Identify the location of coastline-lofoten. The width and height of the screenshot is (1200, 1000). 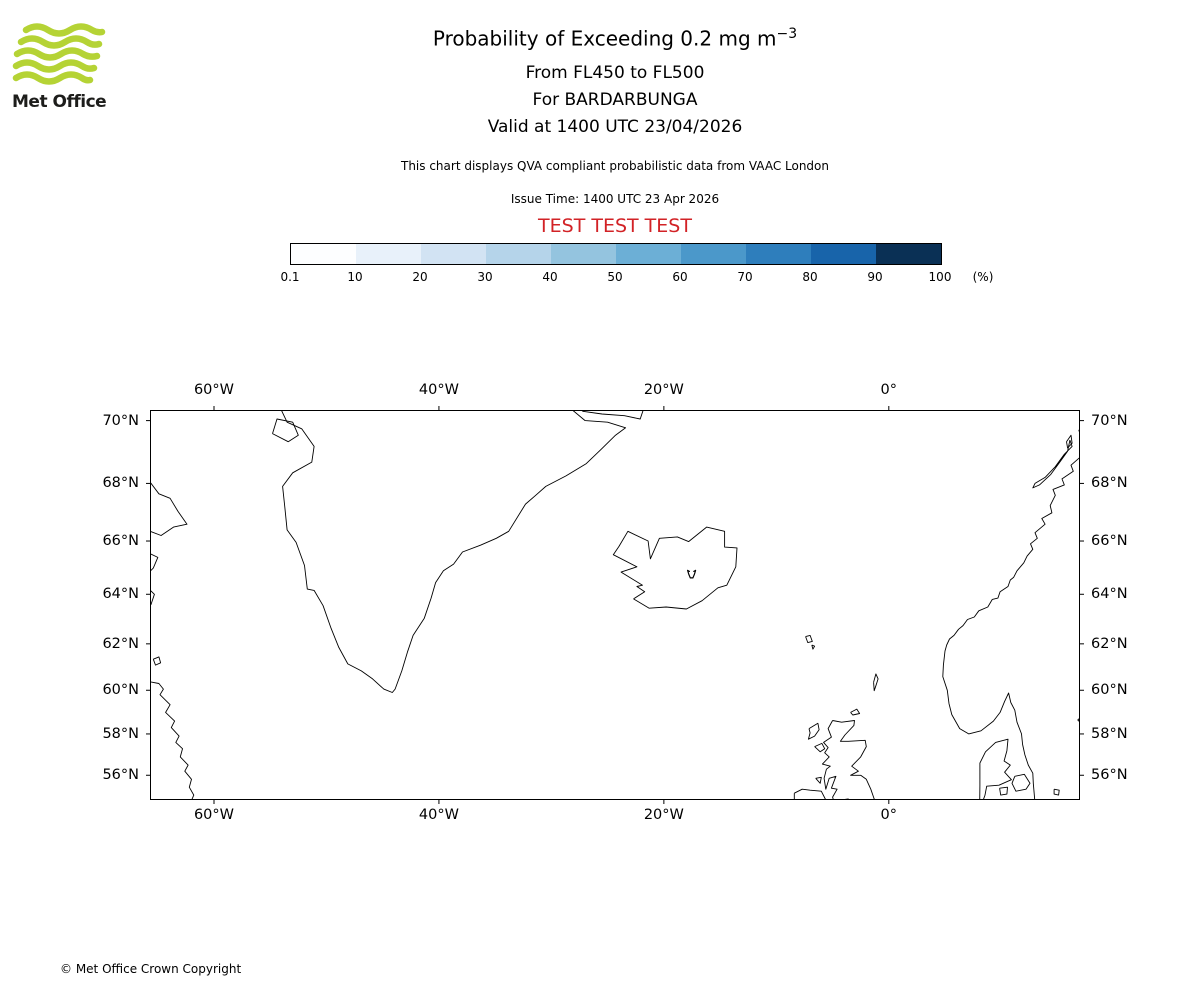
(1052, 464).